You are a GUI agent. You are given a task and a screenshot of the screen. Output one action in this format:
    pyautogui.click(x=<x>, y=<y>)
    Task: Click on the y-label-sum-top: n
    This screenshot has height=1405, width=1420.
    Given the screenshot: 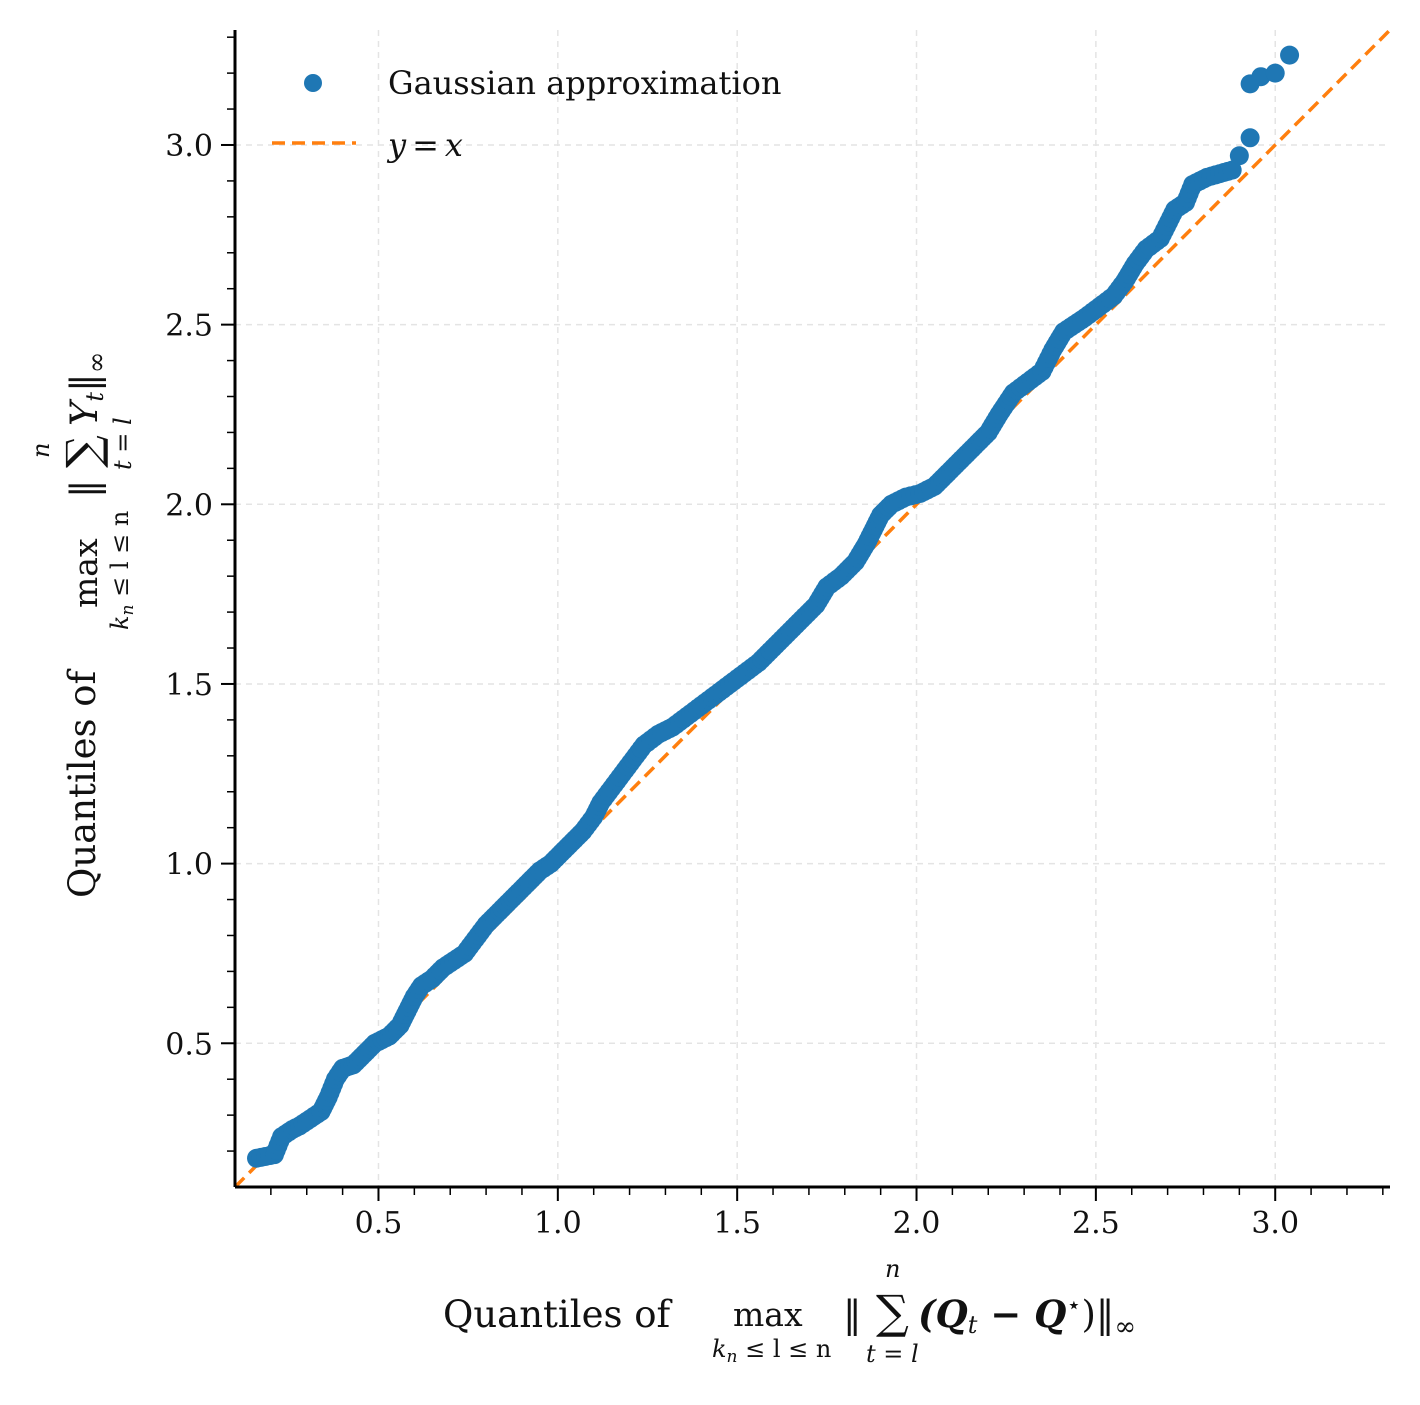 What is the action you would take?
    pyautogui.click(x=41, y=450)
    